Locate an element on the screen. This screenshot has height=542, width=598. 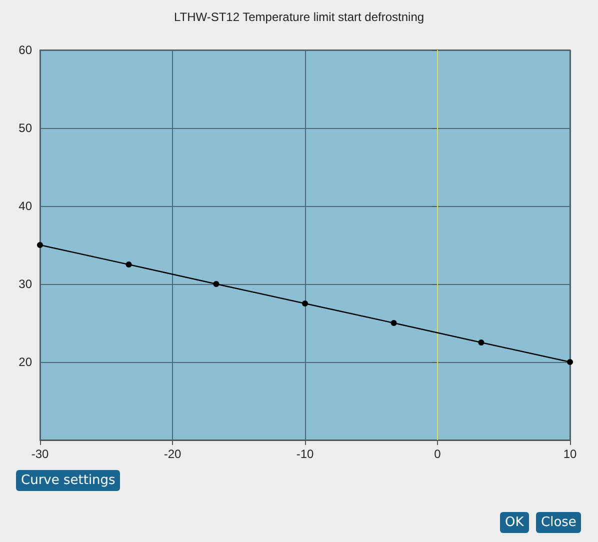
chart-title: LTHW-ST12 Temperature limit start defrostning is located at coordinates (299, 17).